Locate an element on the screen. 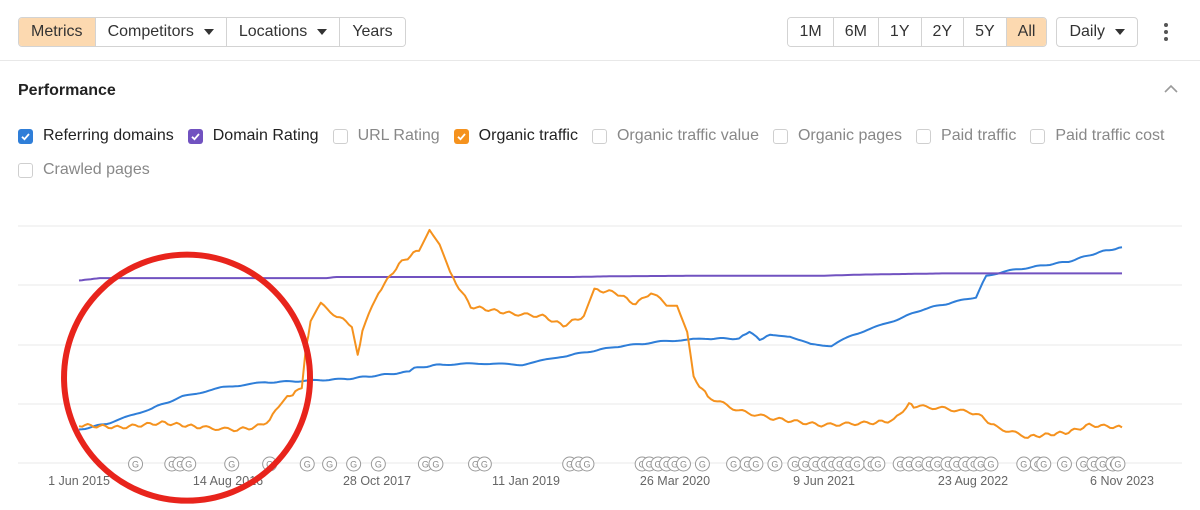 Image resolution: width=1200 pixels, height=510 pixels. range-2y-button: 2Y is located at coordinates (943, 32).